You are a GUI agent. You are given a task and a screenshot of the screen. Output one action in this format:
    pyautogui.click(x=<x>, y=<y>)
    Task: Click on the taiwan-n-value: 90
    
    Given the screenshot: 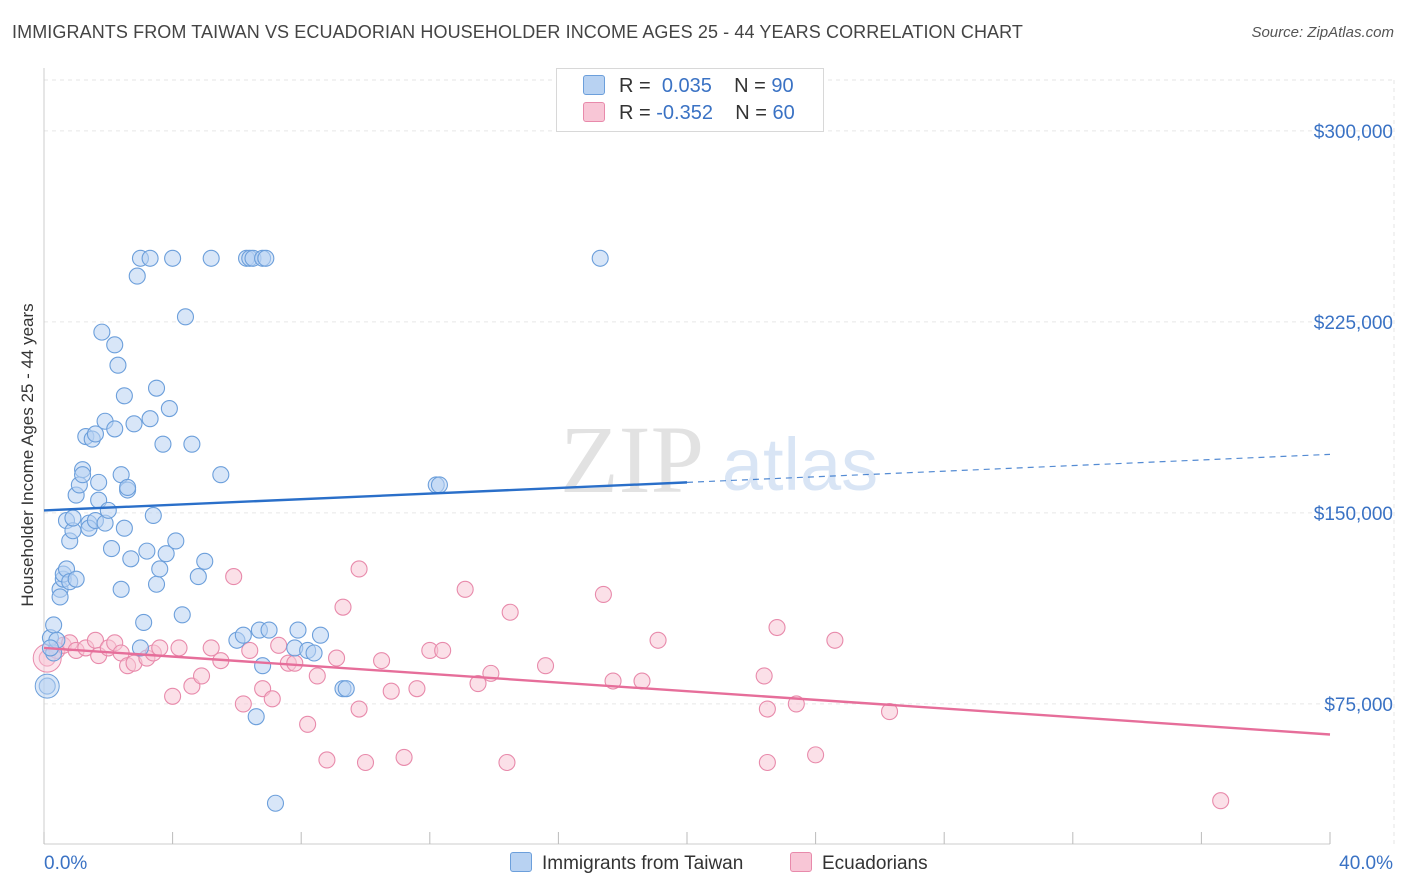 What is the action you would take?
    pyautogui.click(x=782, y=86)
    